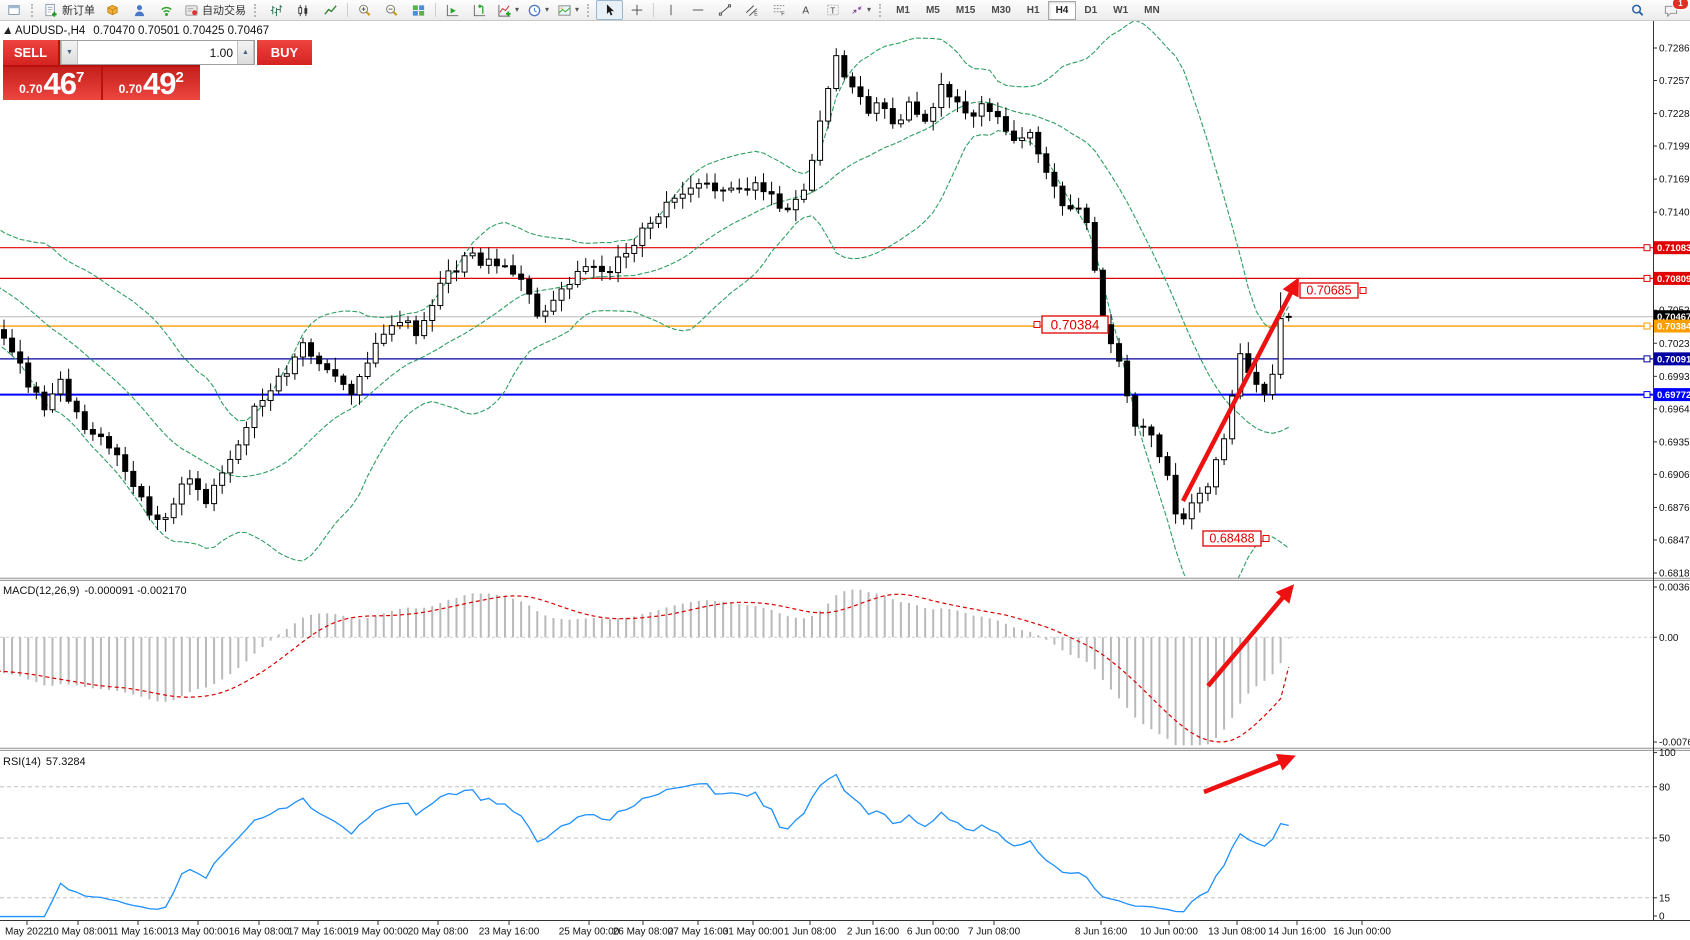  What do you see at coordinates (1091, 10) in the screenshot?
I see `timeframe-button-D1: D1` at bounding box center [1091, 10].